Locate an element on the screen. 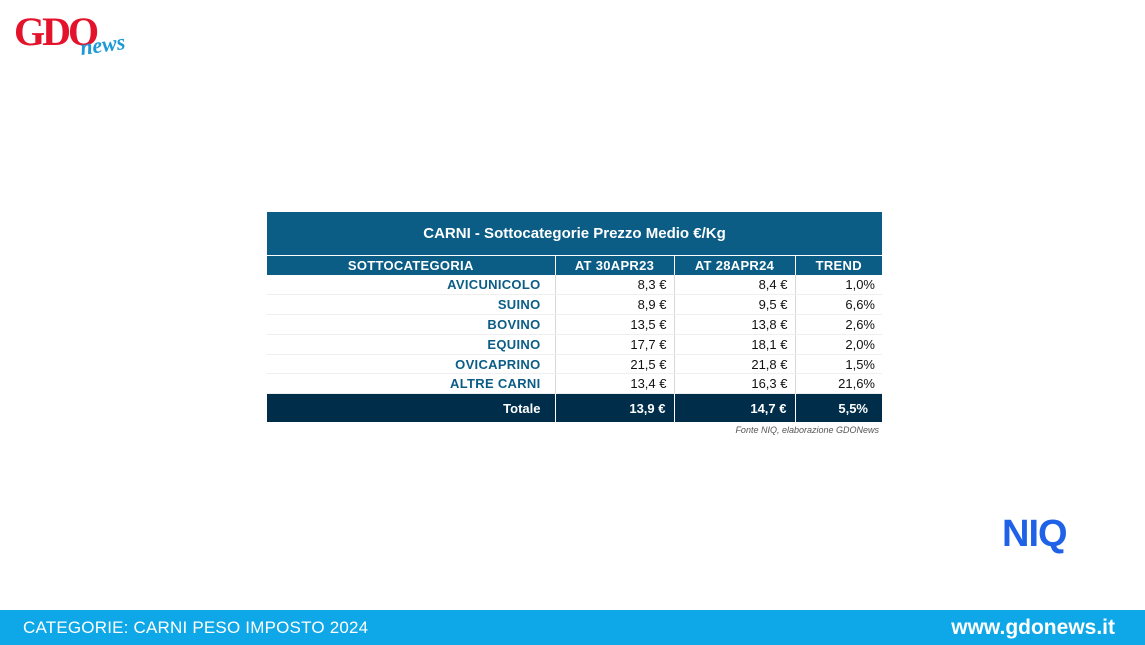  total-trend: 5,5% is located at coordinates (838, 407).